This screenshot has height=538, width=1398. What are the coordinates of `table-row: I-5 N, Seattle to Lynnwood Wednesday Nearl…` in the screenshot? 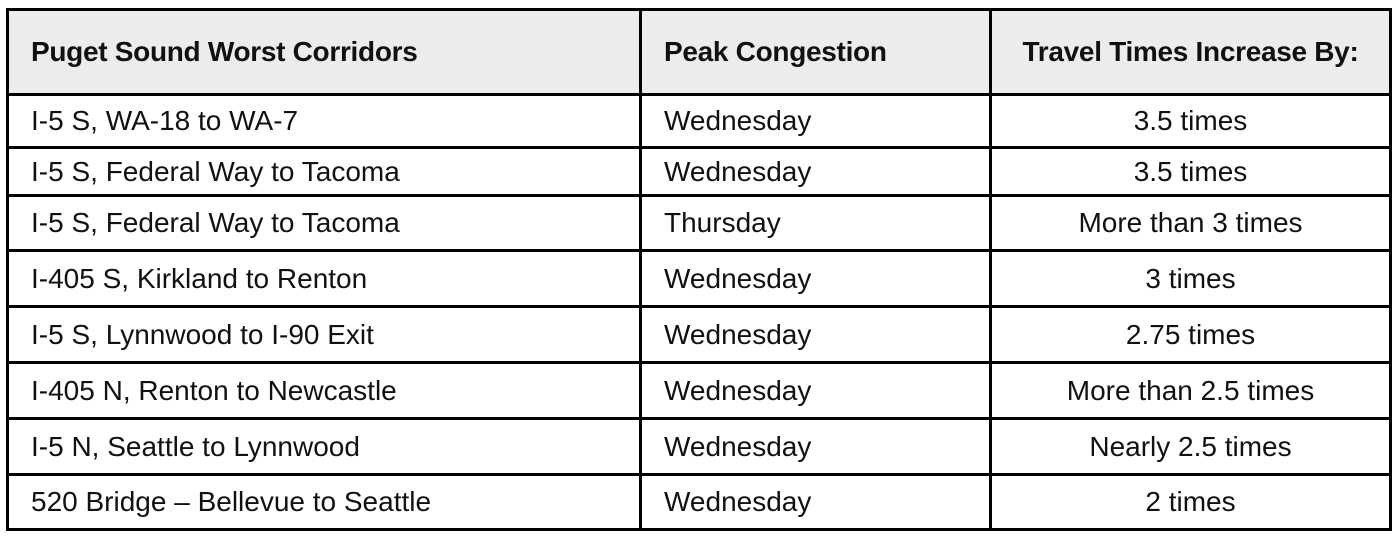 It's located at (699, 446).